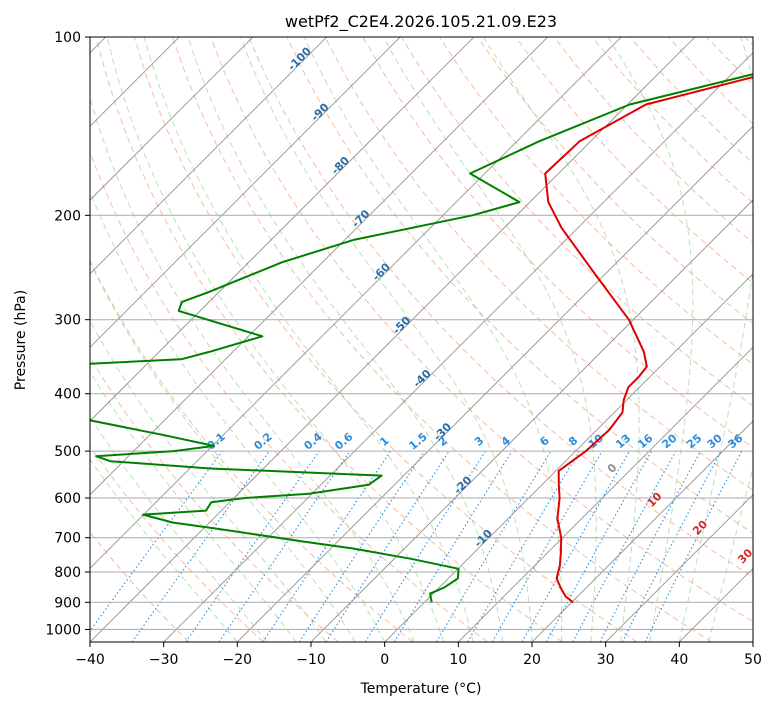 The width and height of the screenshot is (775, 708). What do you see at coordinates (67, 395) in the screenshot?
I see `y-tick-label: 400` at bounding box center [67, 395].